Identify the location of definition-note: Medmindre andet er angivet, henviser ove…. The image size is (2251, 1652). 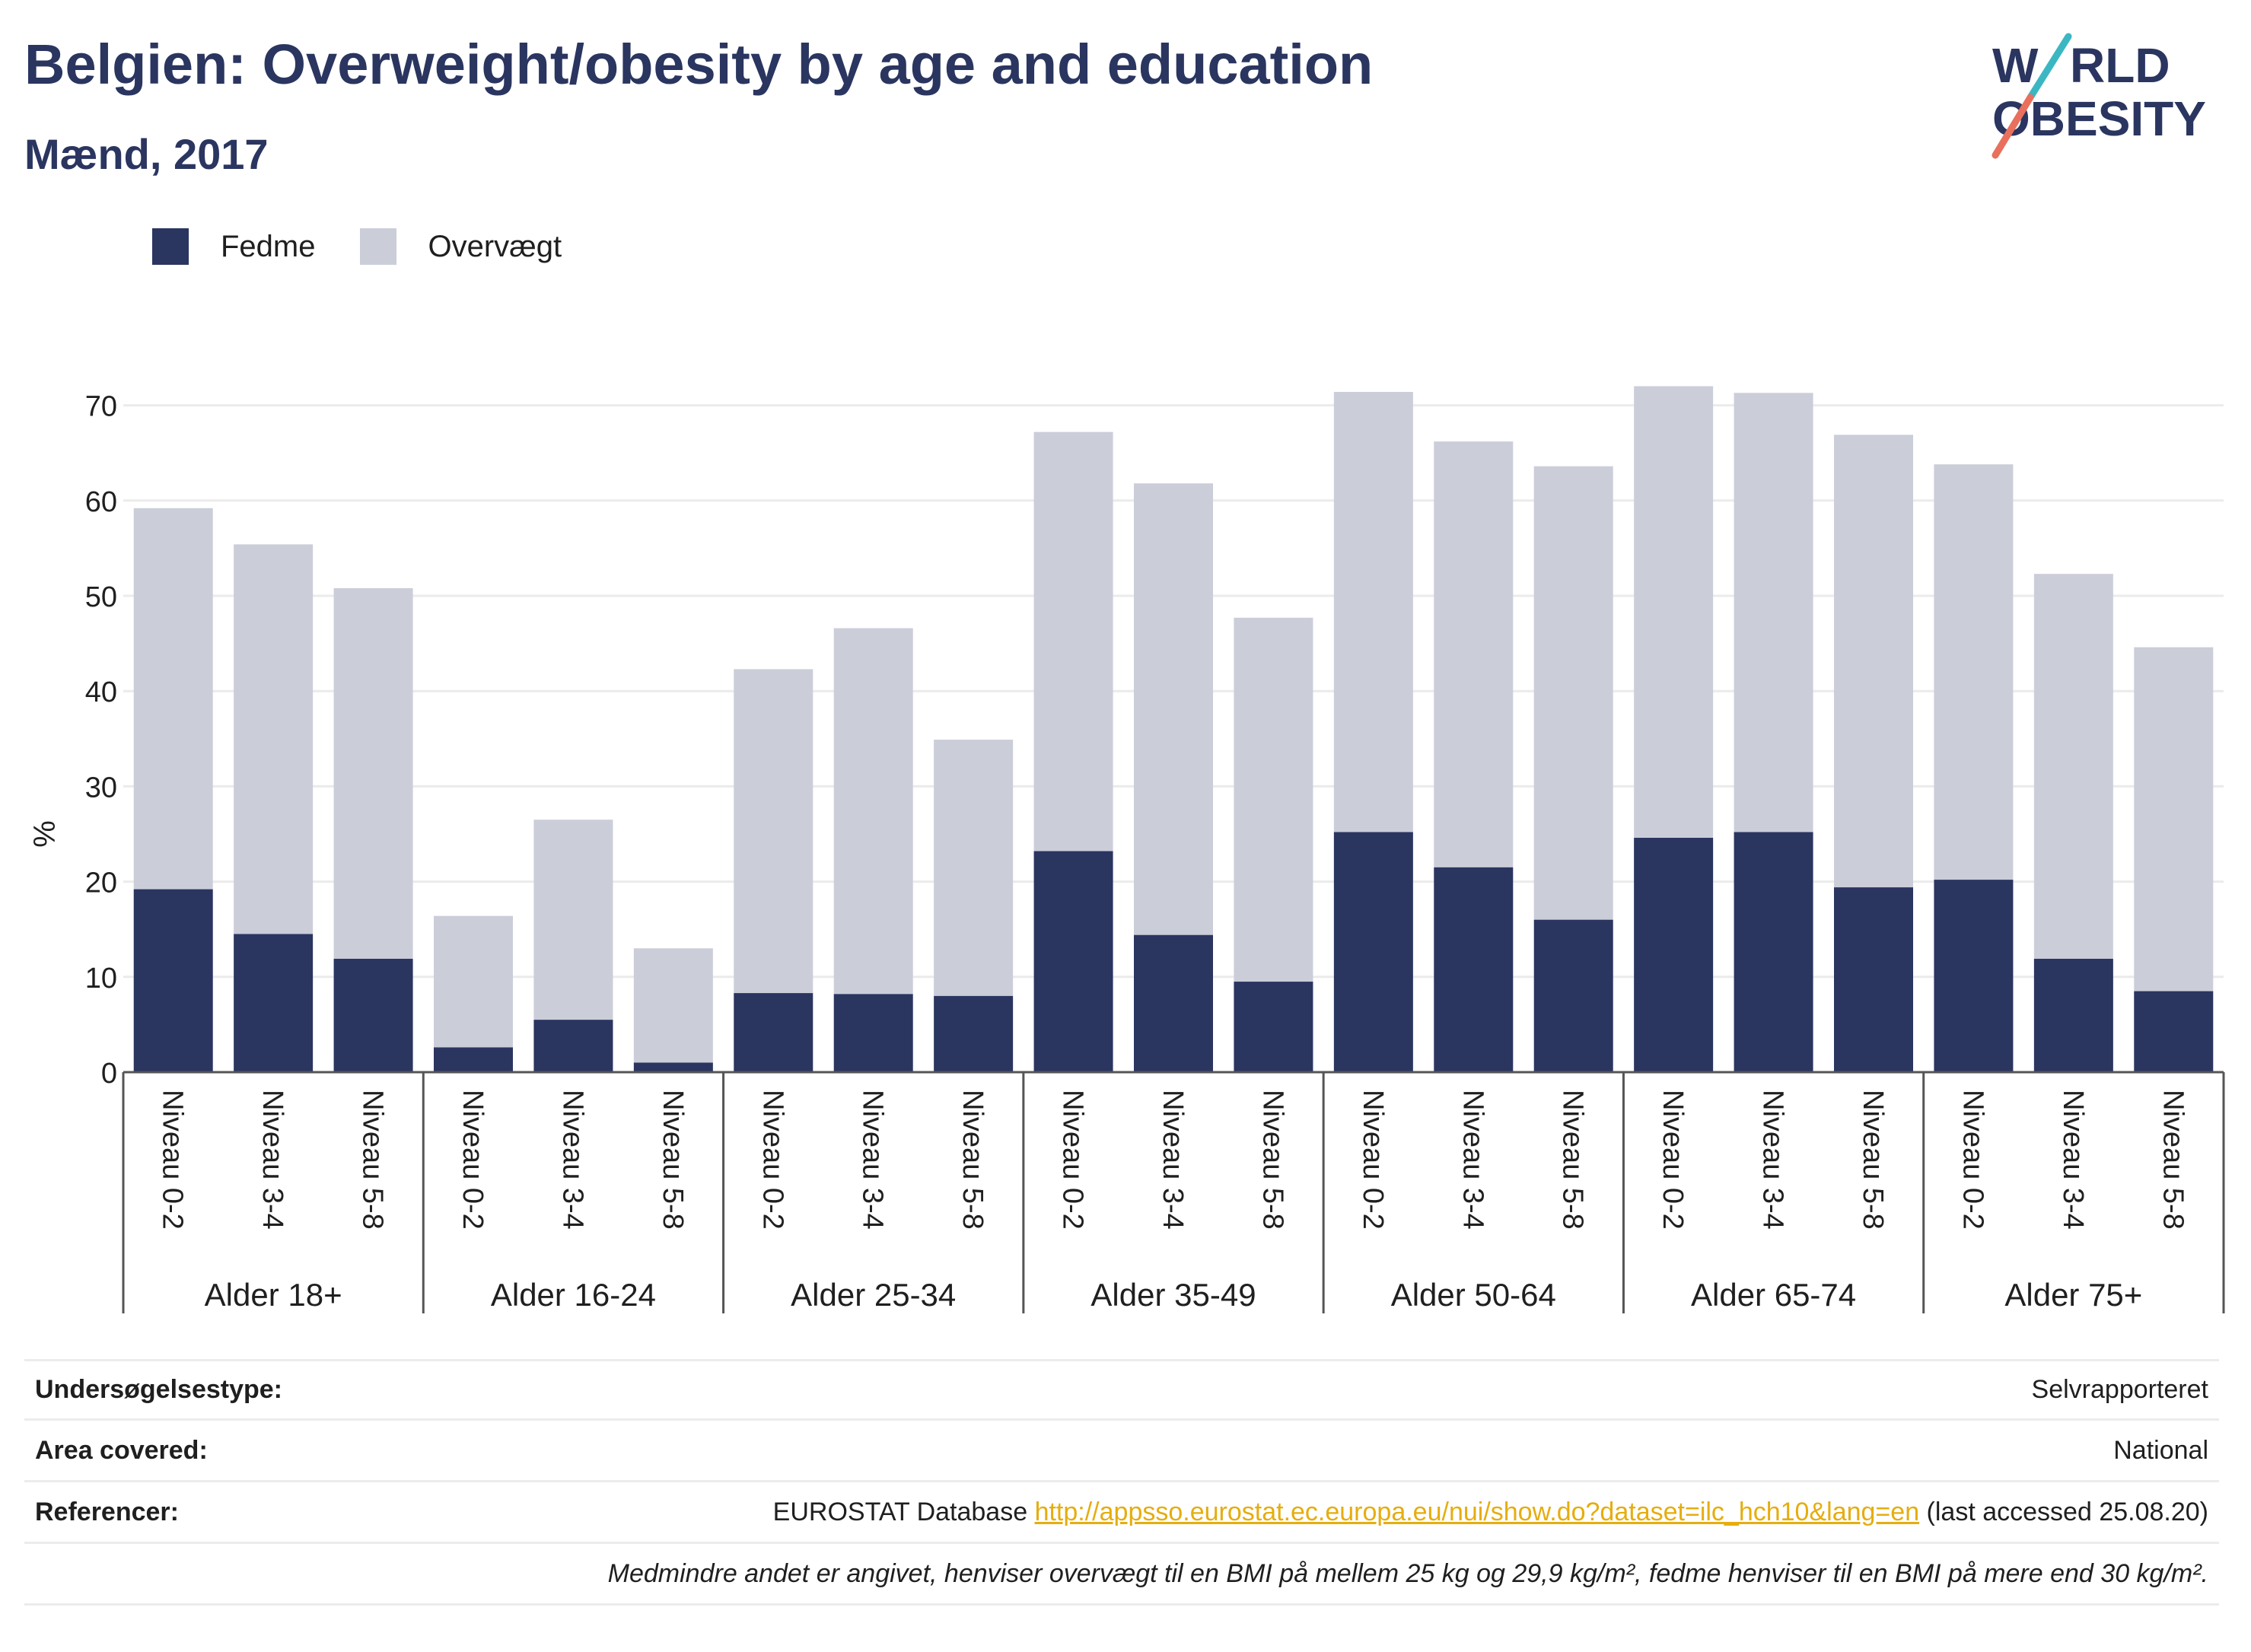
(1407, 1573).